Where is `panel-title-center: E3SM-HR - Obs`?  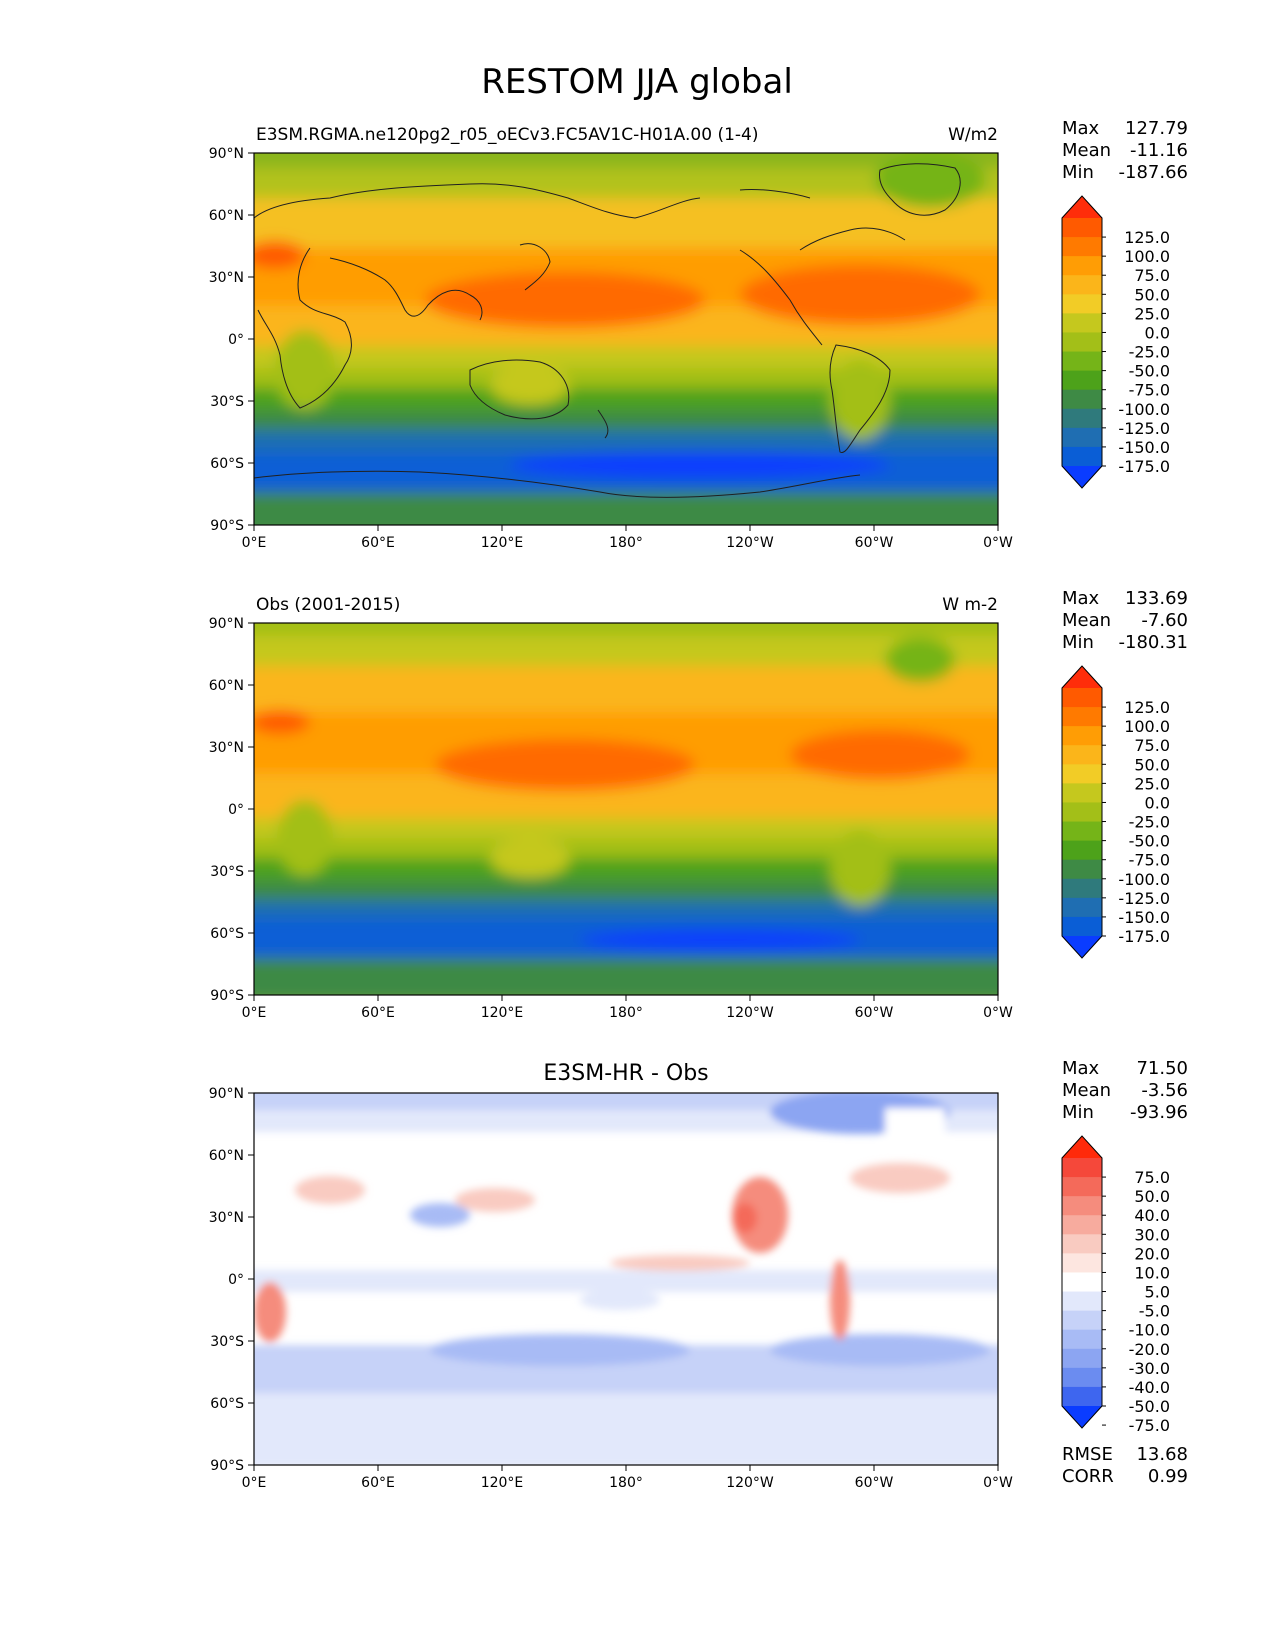
panel-title-center: E3SM-HR - Obs is located at coordinates (625, 1073).